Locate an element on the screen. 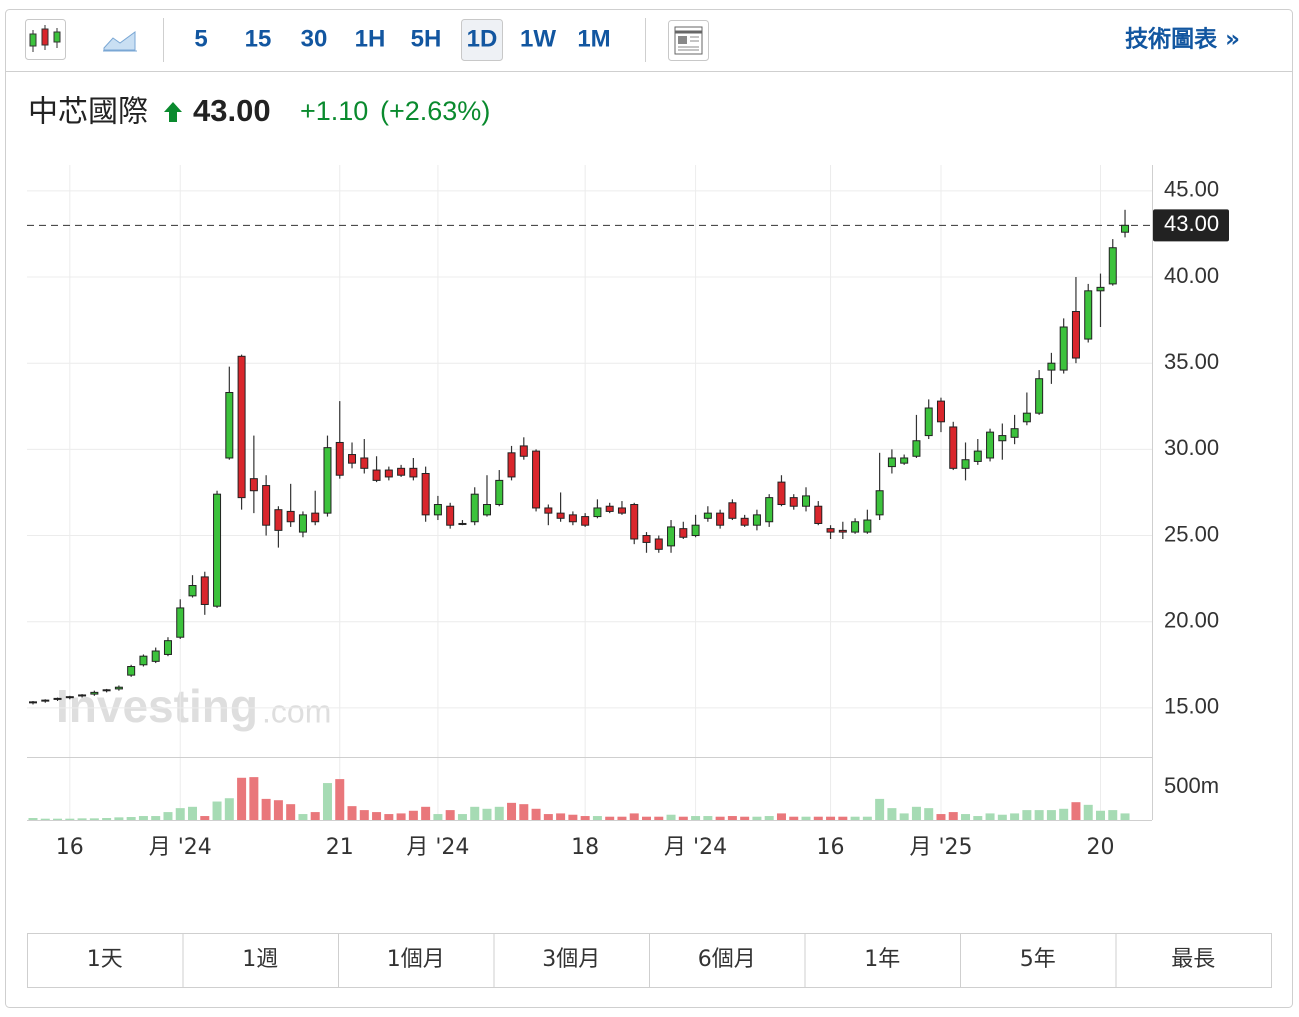 The width and height of the screenshot is (1299, 1017). interval-button: 1M is located at coordinates (593, 38).